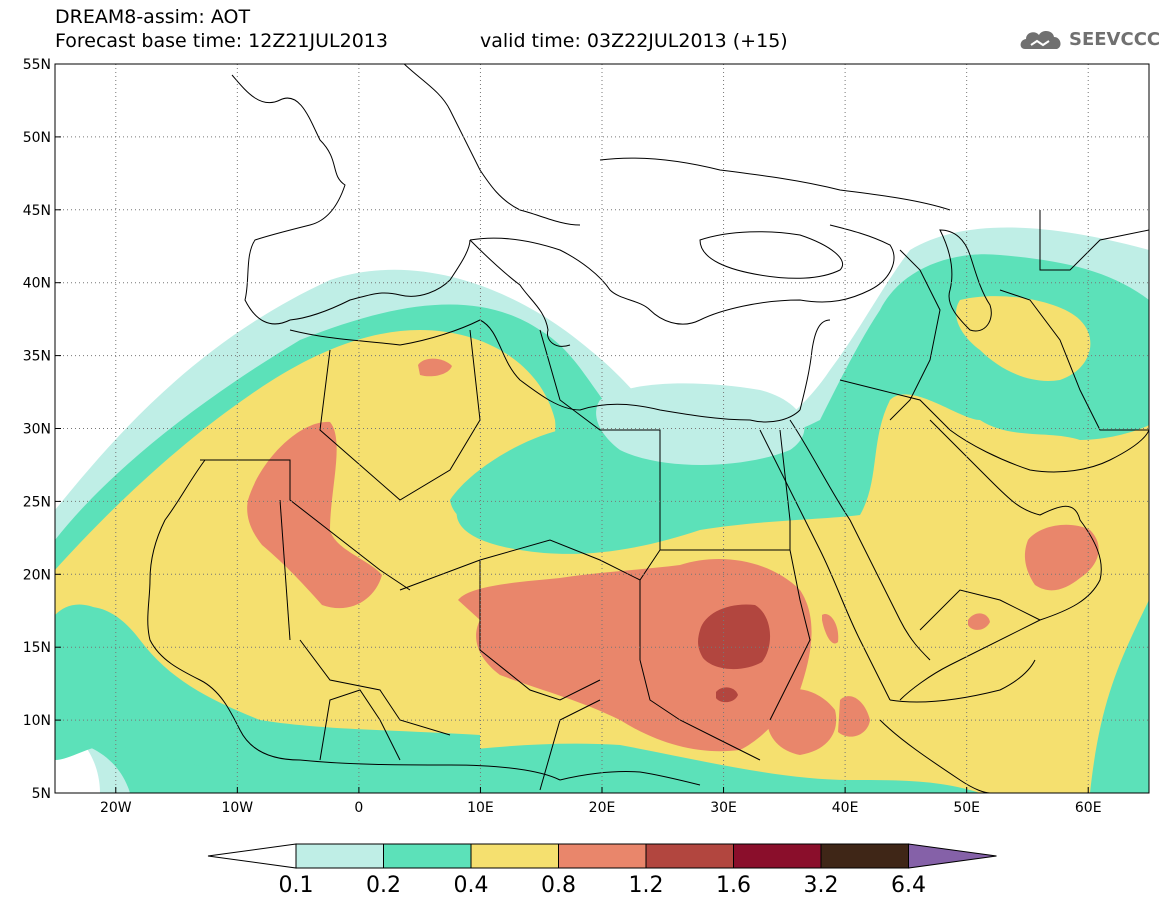 This screenshot has width=1165, height=905. Describe the element at coordinates (383, 885) in the screenshot. I see `legend-level-label: 0.2` at that location.